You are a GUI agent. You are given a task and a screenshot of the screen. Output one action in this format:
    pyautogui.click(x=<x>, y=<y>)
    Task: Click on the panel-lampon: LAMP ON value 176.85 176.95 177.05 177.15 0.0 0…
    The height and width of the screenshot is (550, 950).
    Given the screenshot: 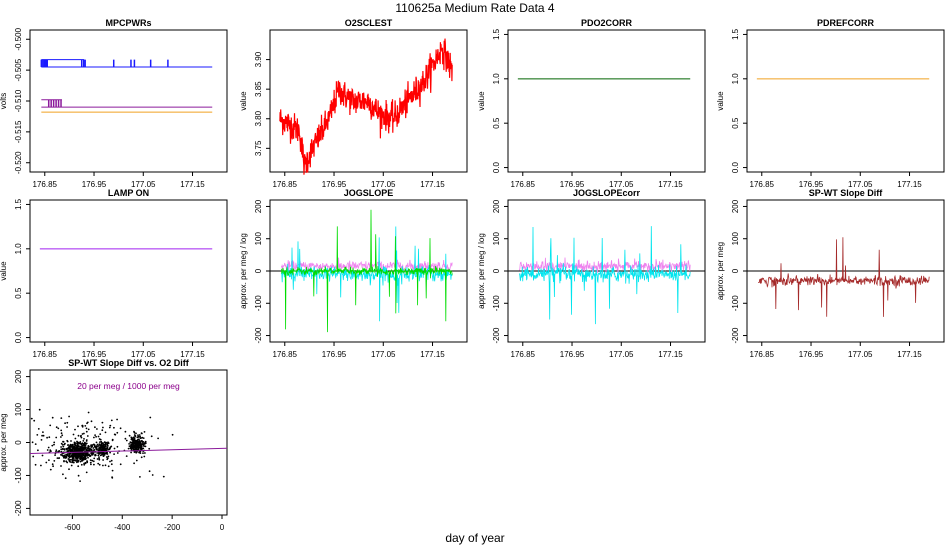 What is the action you would take?
    pyautogui.click(x=114, y=273)
    